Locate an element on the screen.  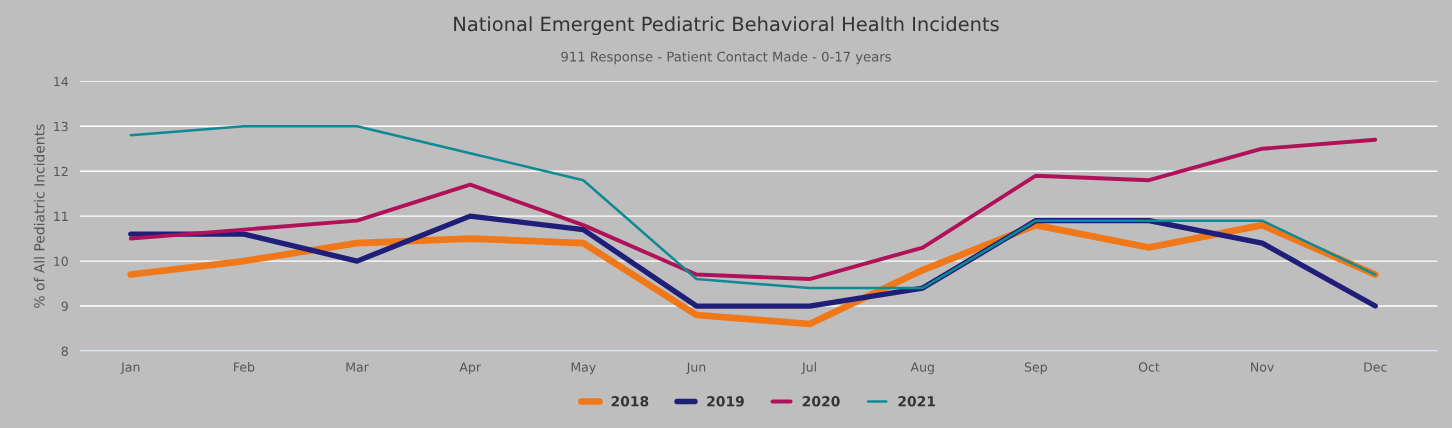
x-tick-label: Oct is located at coordinates (1149, 367).